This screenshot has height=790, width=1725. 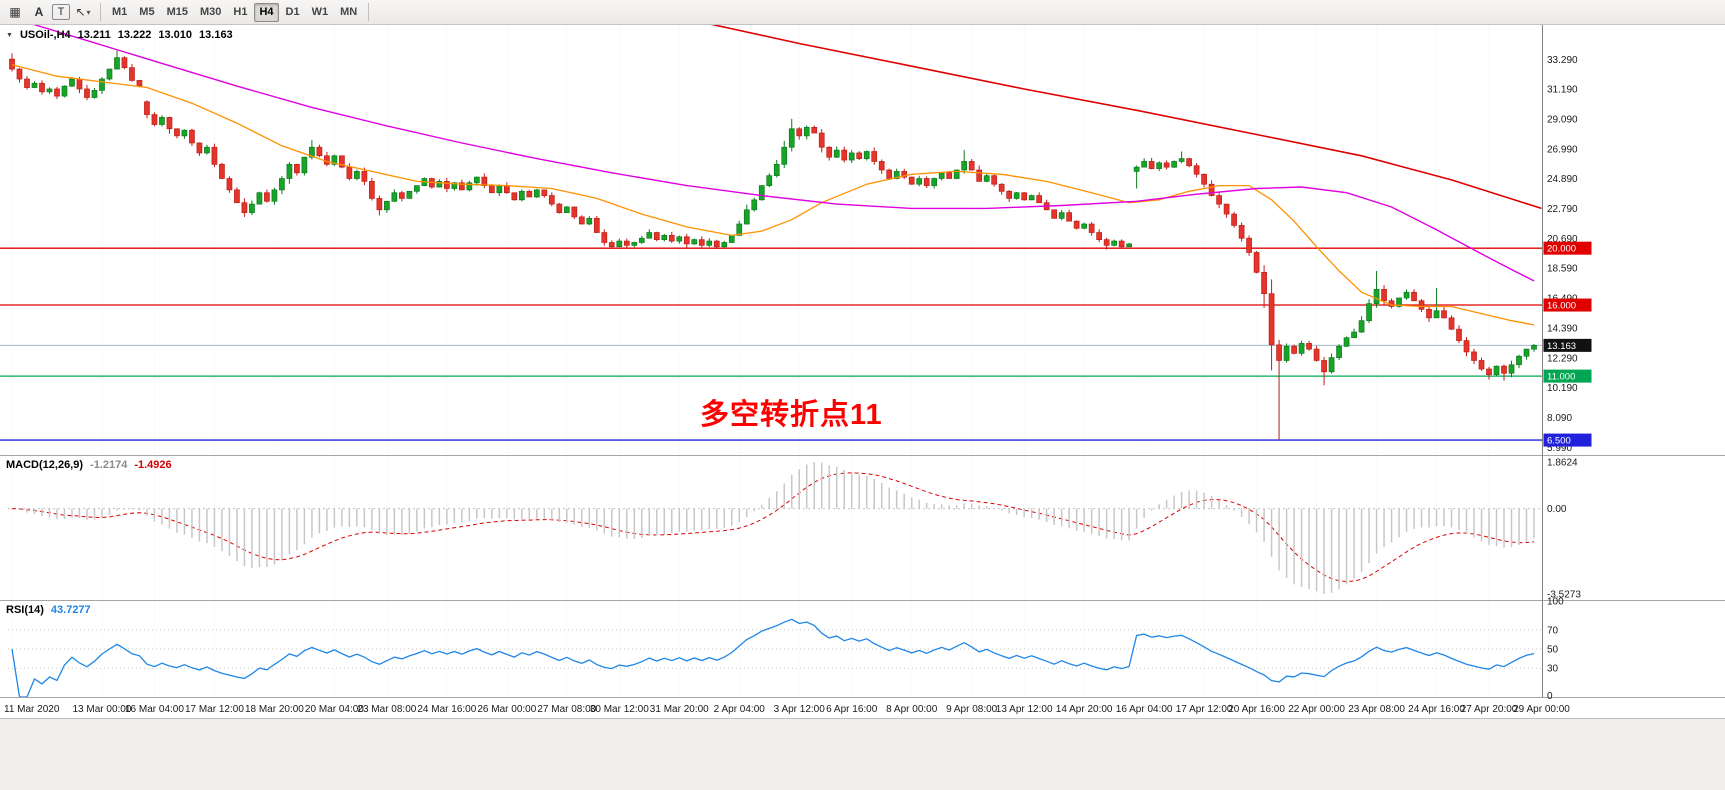 What do you see at coordinates (1316, 709) in the screenshot?
I see `date-tick: 22 Apr 00:00` at bounding box center [1316, 709].